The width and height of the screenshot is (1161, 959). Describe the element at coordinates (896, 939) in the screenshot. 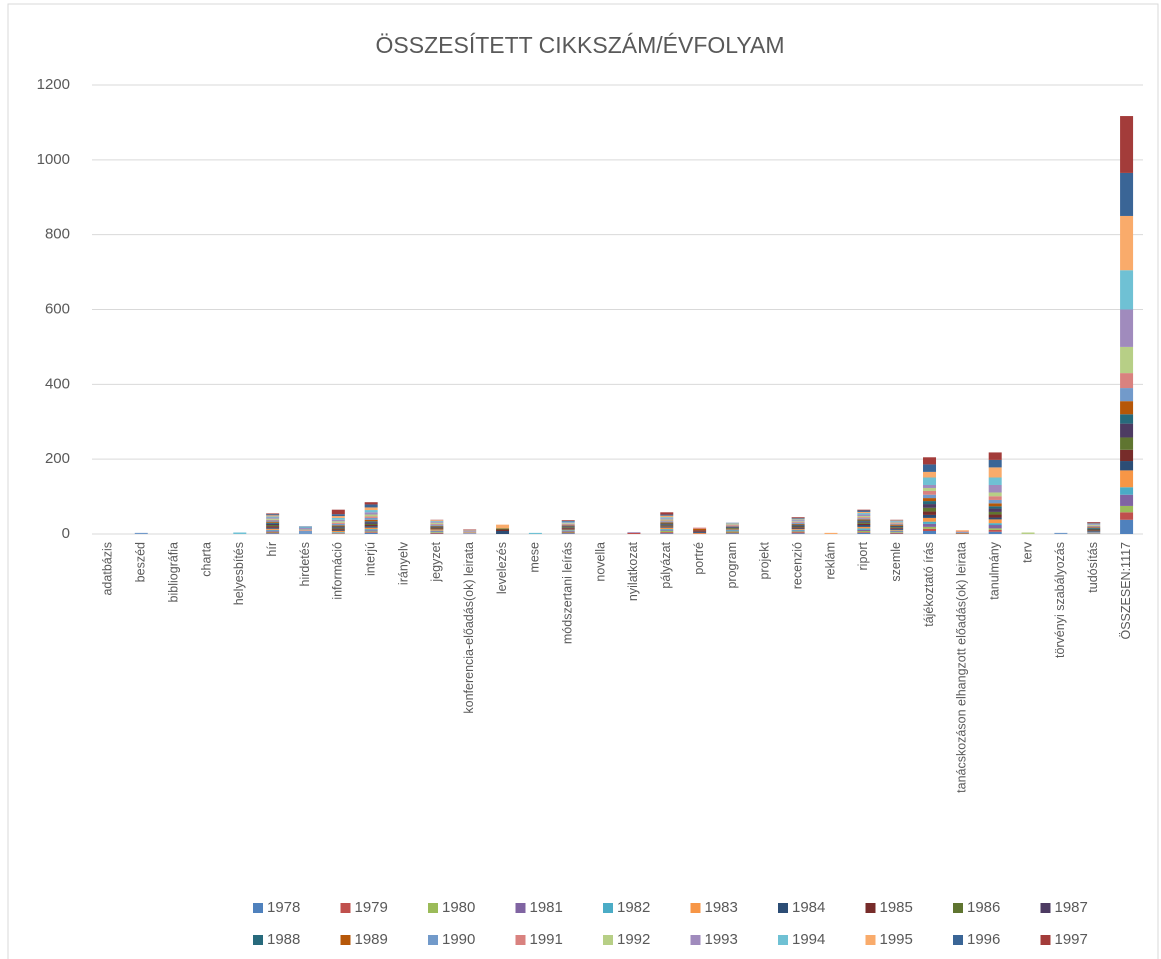

I see `legend-label: 1995` at that location.